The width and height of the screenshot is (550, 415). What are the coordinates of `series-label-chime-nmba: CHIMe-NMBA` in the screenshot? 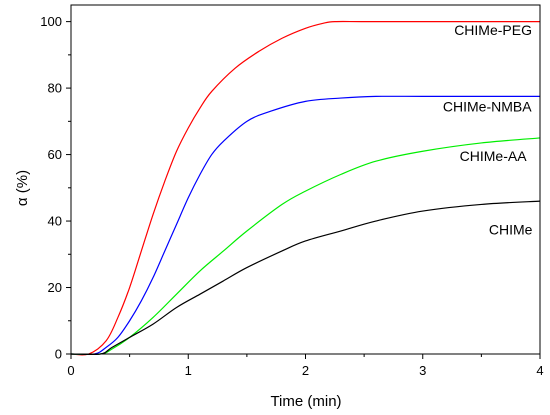 It's located at (487, 106).